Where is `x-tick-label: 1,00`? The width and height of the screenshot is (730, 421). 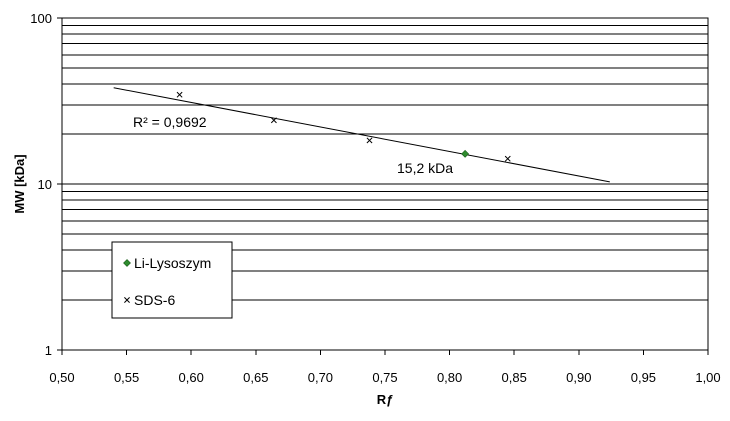 x-tick-label: 1,00 is located at coordinates (707, 377).